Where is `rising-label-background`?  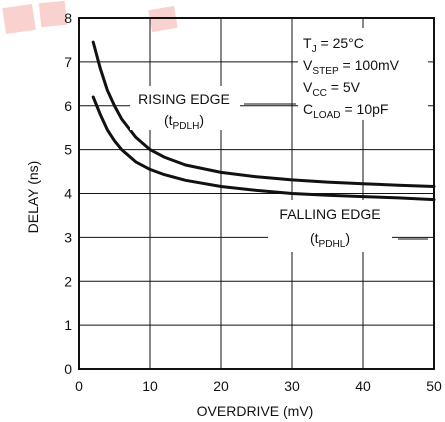 rising-label-background is located at coordinates (185, 108).